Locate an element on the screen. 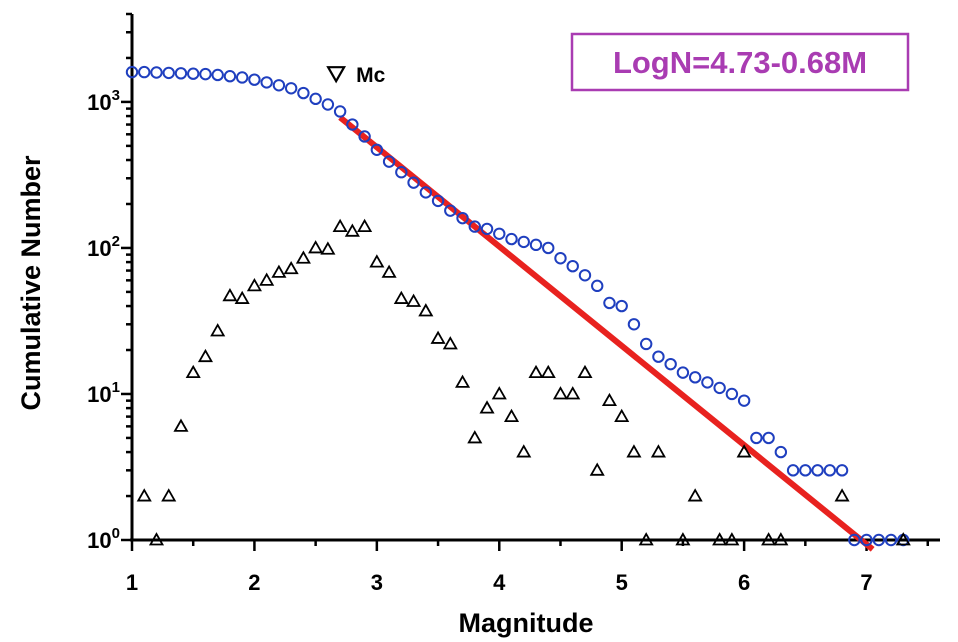 This screenshot has width=958, height=642. x-axis-label: Magnitude is located at coordinates (526, 623).